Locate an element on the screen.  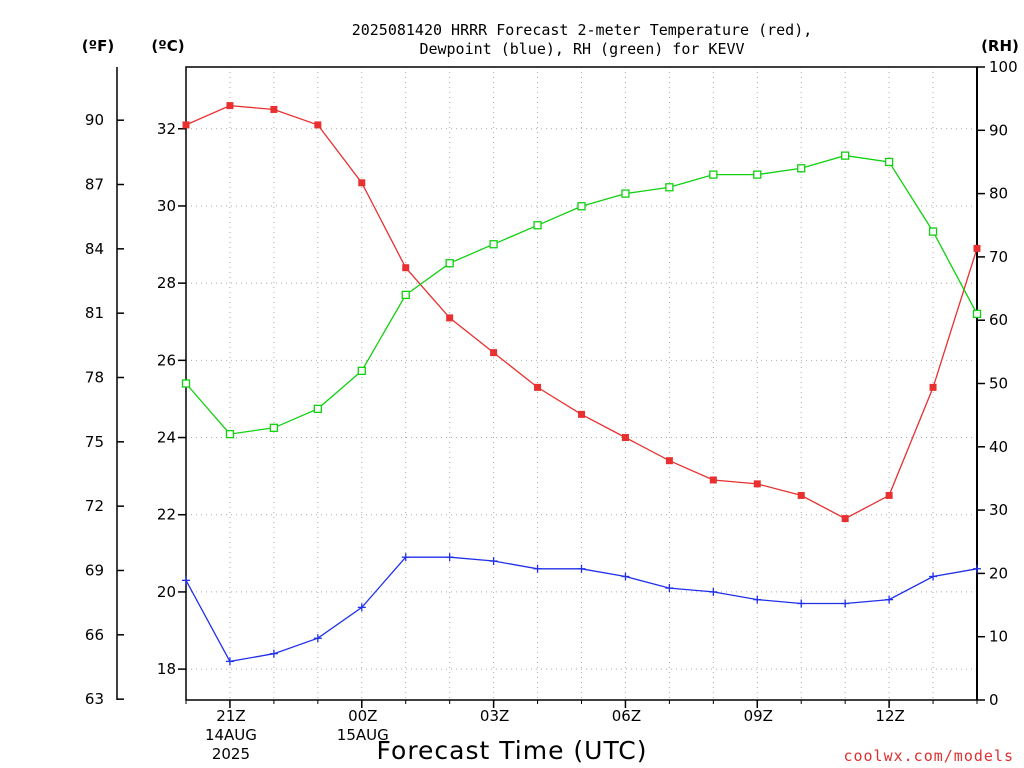
celsius-tick-label: 24 is located at coordinates (166, 438).